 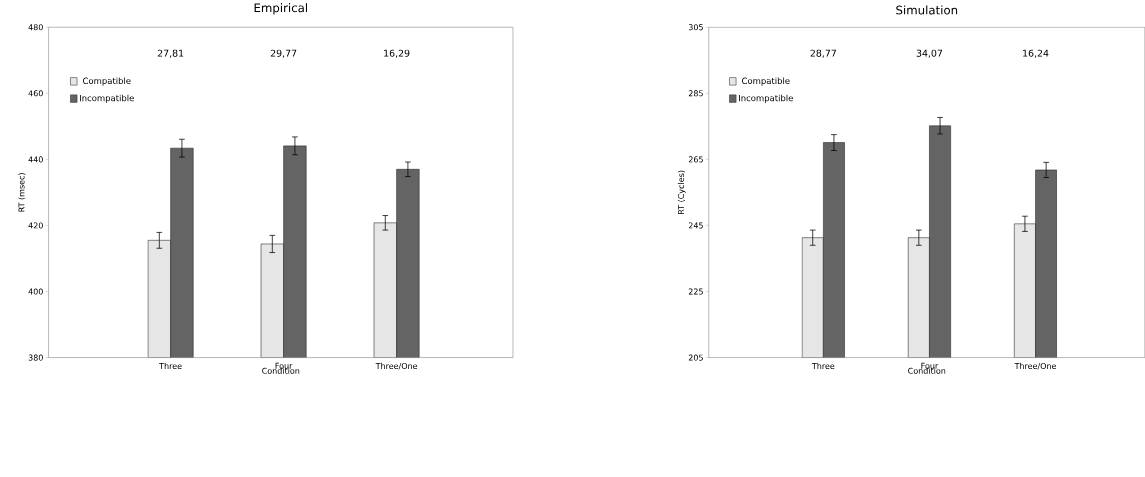 I want to click on annotation: 28,77, so click(x=823, y=53).